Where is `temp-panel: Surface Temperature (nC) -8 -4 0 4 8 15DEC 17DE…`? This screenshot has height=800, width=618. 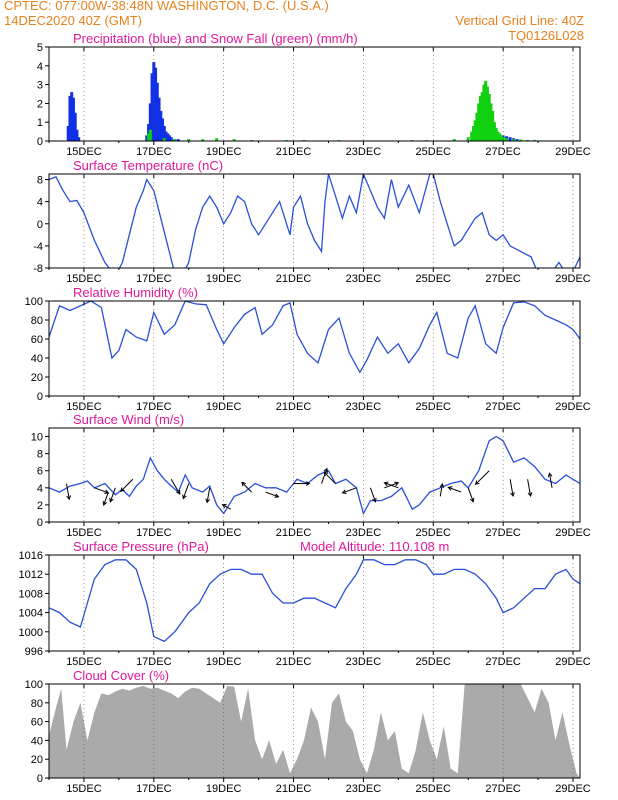
temp-panel: Surface Temperature (nC) -8 -4 0 4 8 15DEC 17DE… is located at coordinates (312, 221).